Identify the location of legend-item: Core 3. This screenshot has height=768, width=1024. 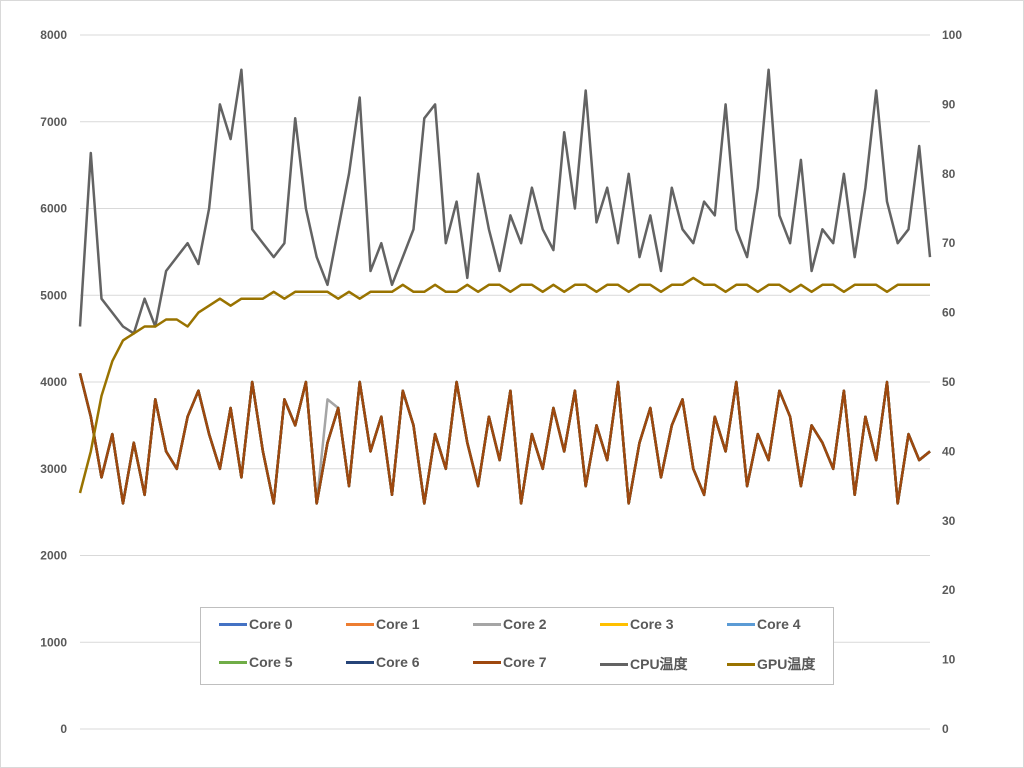
(637, 624).